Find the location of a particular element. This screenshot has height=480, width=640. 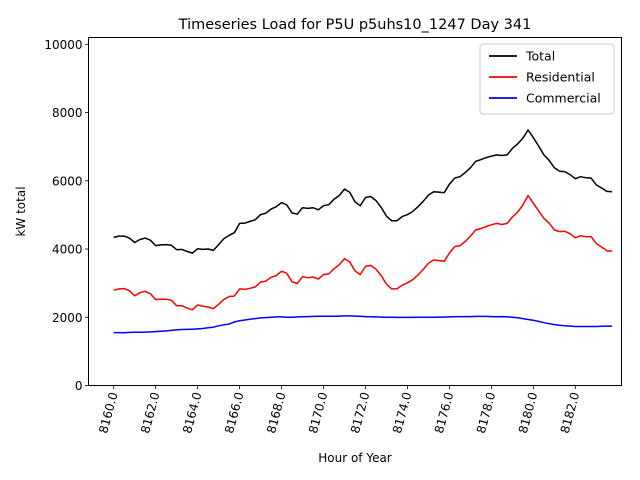

legend-label-residential: Residential is located at coordinates (560, 77).